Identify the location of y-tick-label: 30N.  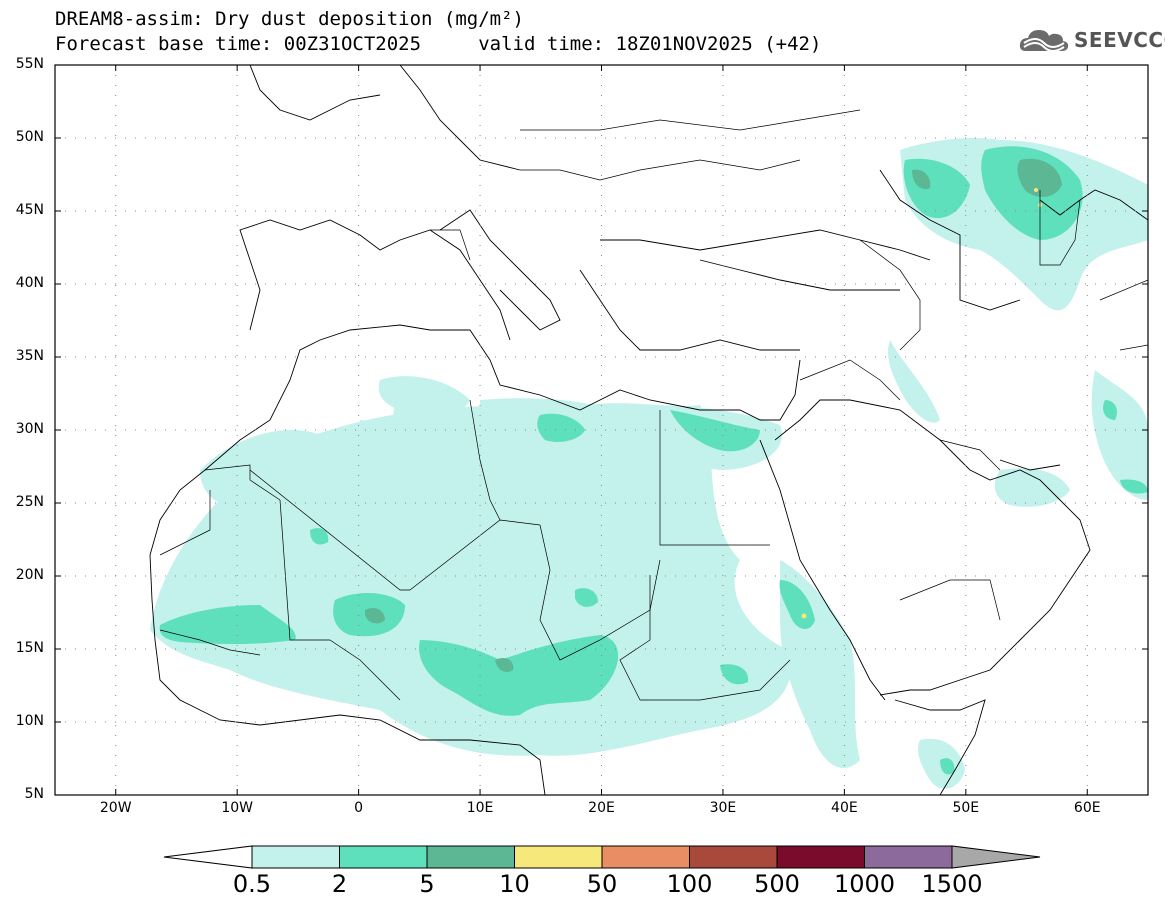
(29, 429).